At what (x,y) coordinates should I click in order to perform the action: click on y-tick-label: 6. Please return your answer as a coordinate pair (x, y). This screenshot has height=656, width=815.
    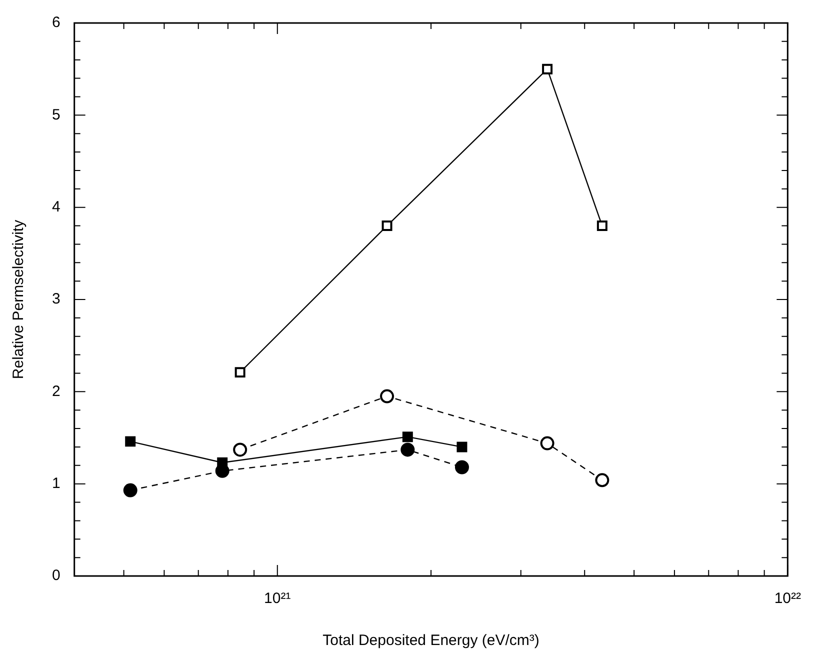
    Looking at the image, I should click on (56, 23).